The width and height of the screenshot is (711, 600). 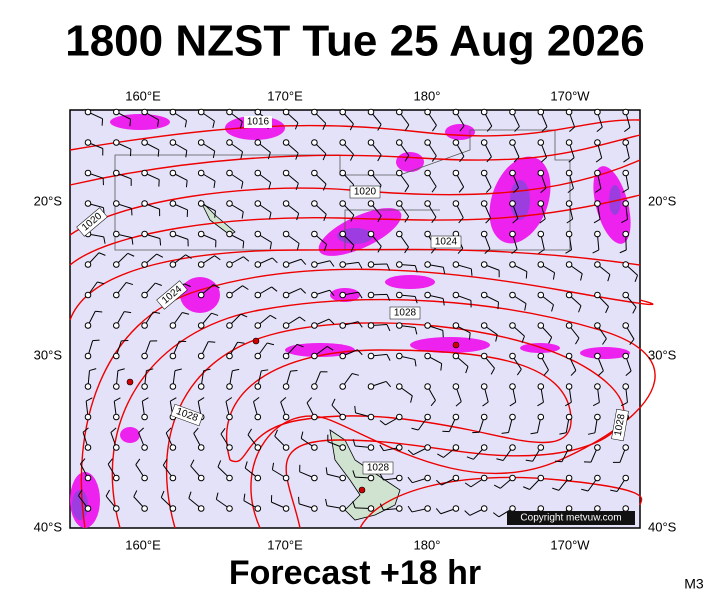 What do you see at coordinates (427, 544) in the screenshot?
I see `lon-label: 180°` at bounding box center [427, 544].